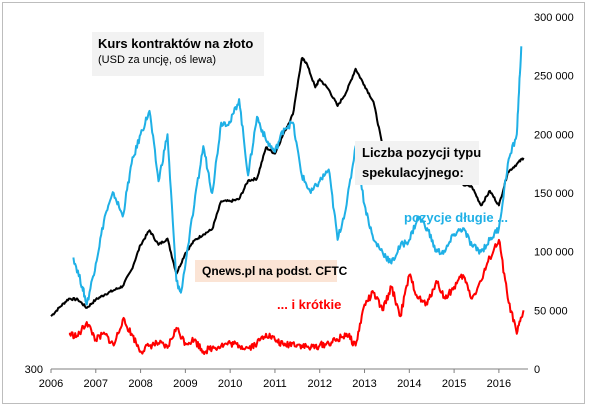  Describe the element at coordinates (554, 77) in the screenshot. I see `y-right-tick-label: 250 000` at that location.